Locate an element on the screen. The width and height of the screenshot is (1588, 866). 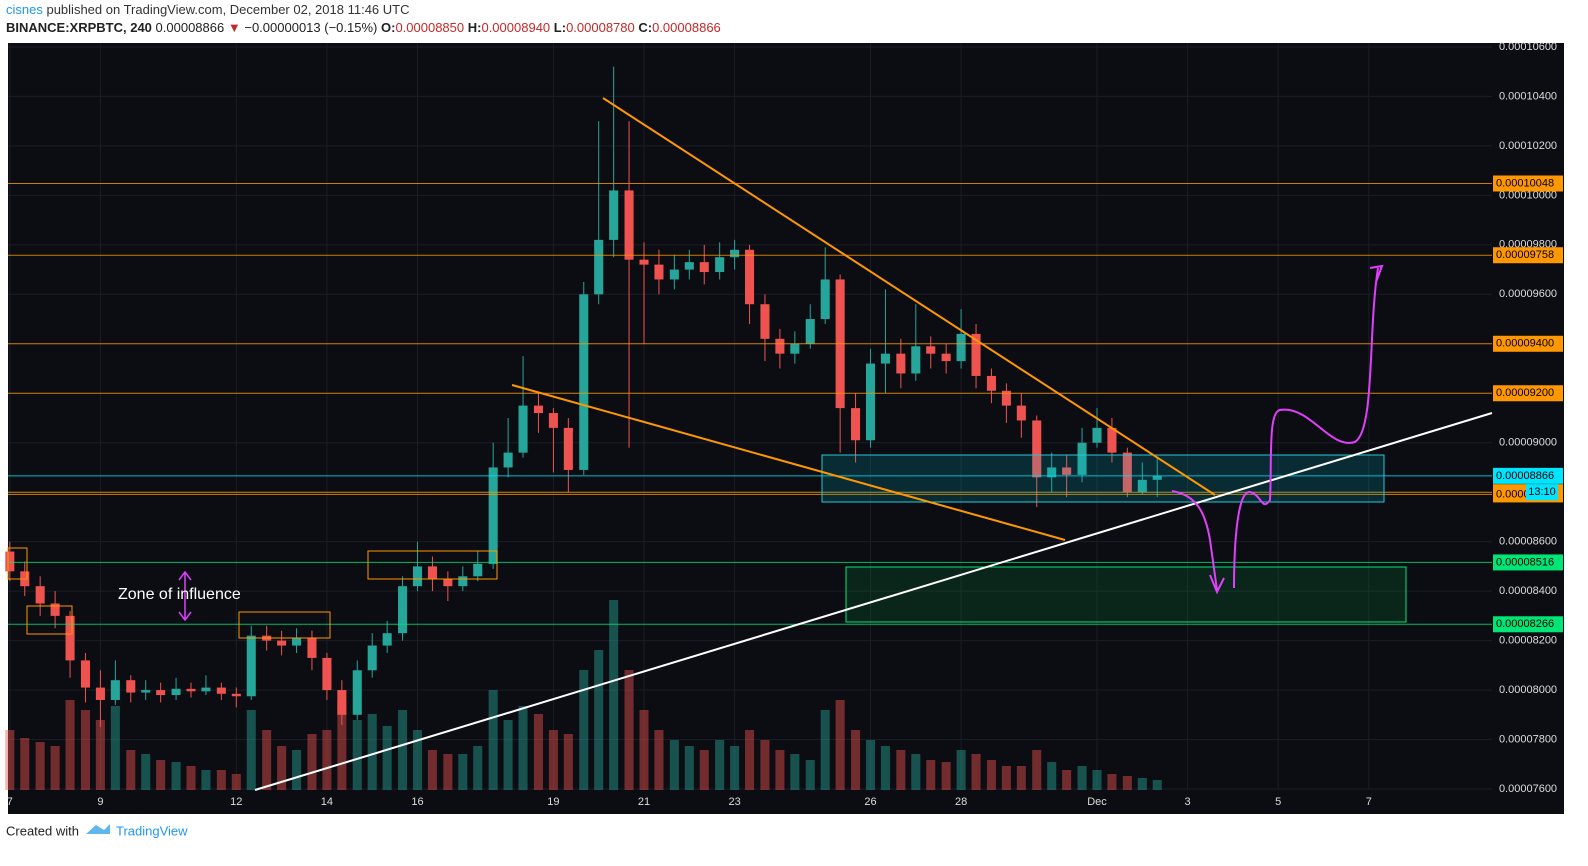
x-tick-label: 7 is located at coordinates (1369, 802).